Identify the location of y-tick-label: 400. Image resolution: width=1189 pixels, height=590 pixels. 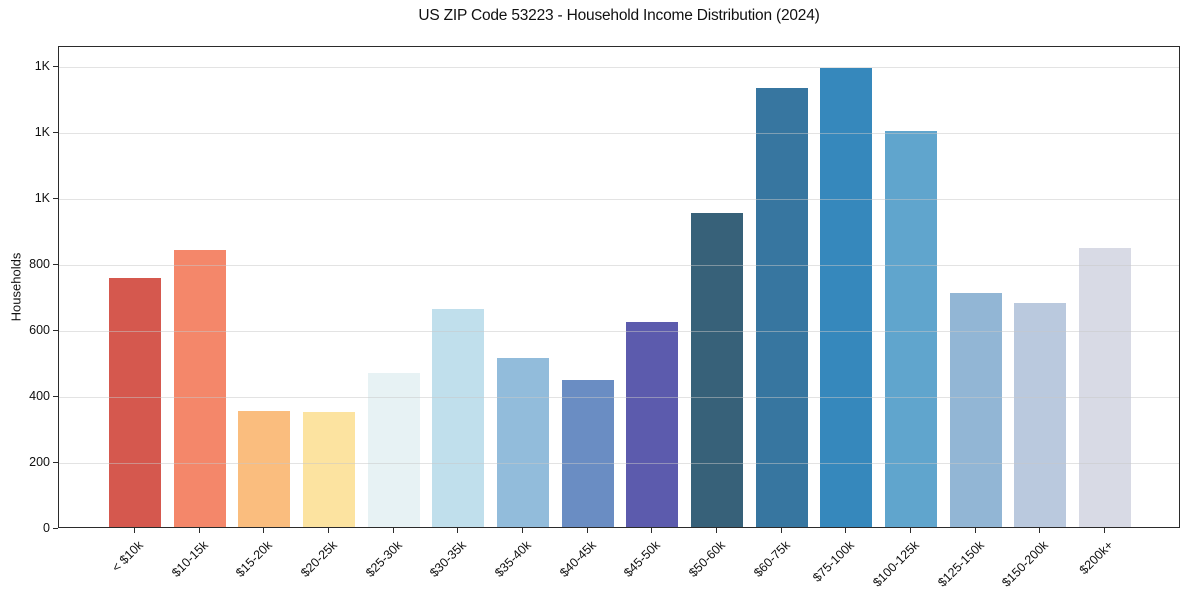
(39, 395).